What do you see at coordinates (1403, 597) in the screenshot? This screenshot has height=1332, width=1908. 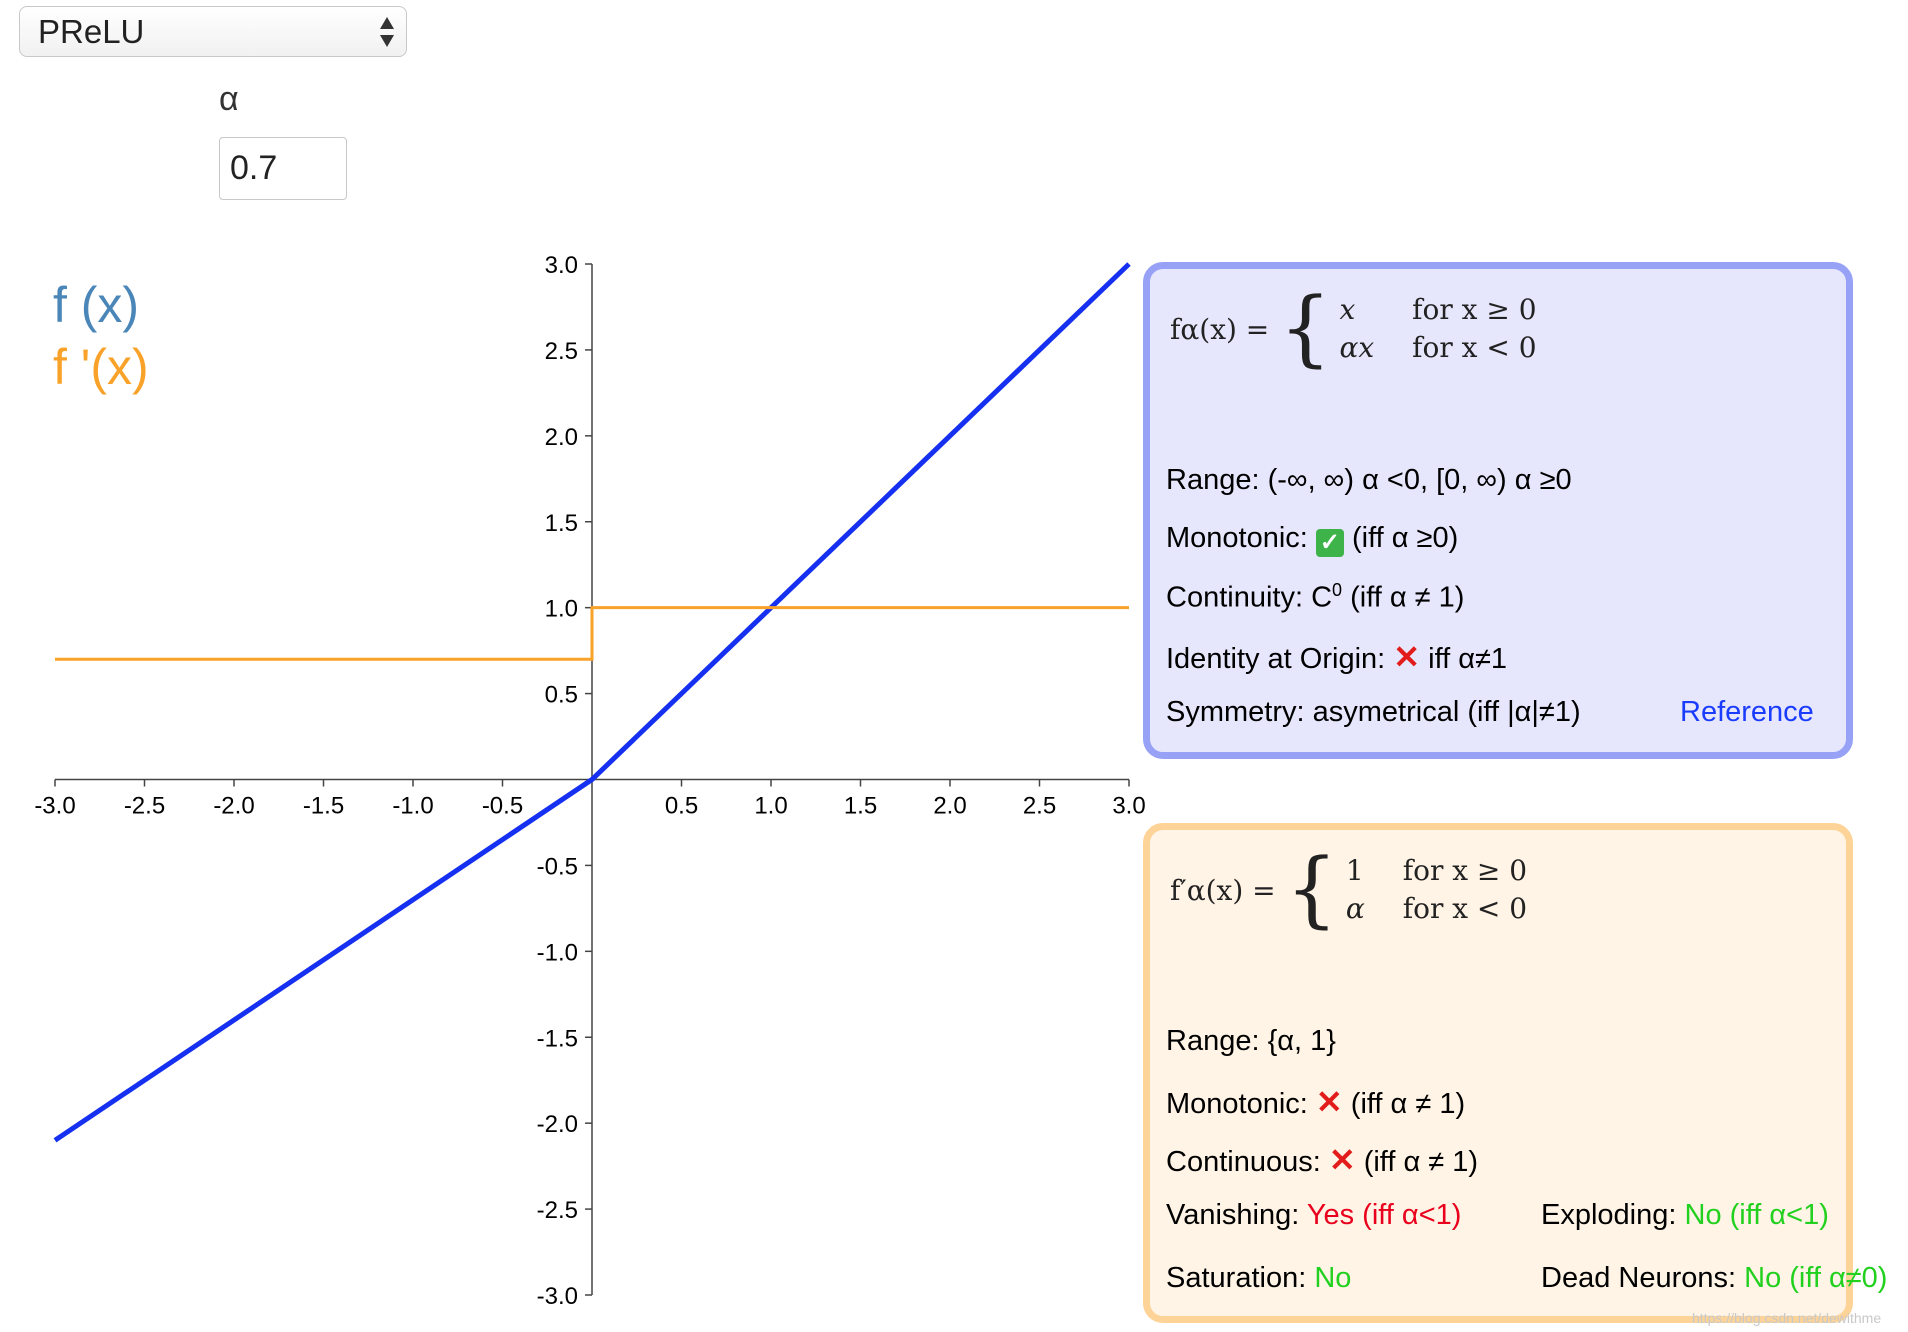 I see `continuity-note: (iff α ≠ 1)` at bounding box center [1403, 597].